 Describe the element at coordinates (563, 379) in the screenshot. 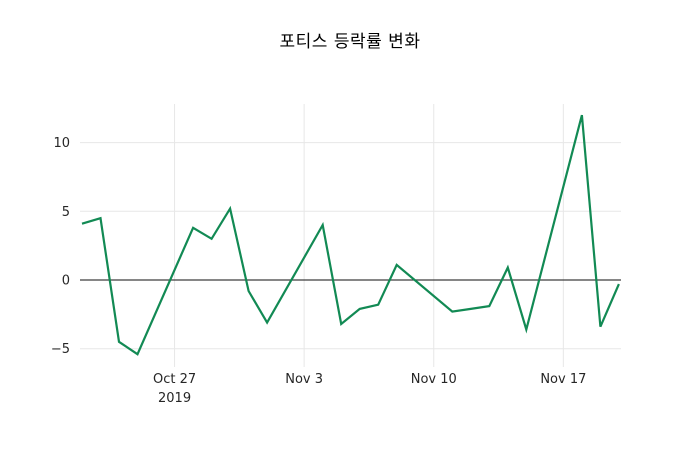

I see `x-tick-label: Nov 17` at that location.